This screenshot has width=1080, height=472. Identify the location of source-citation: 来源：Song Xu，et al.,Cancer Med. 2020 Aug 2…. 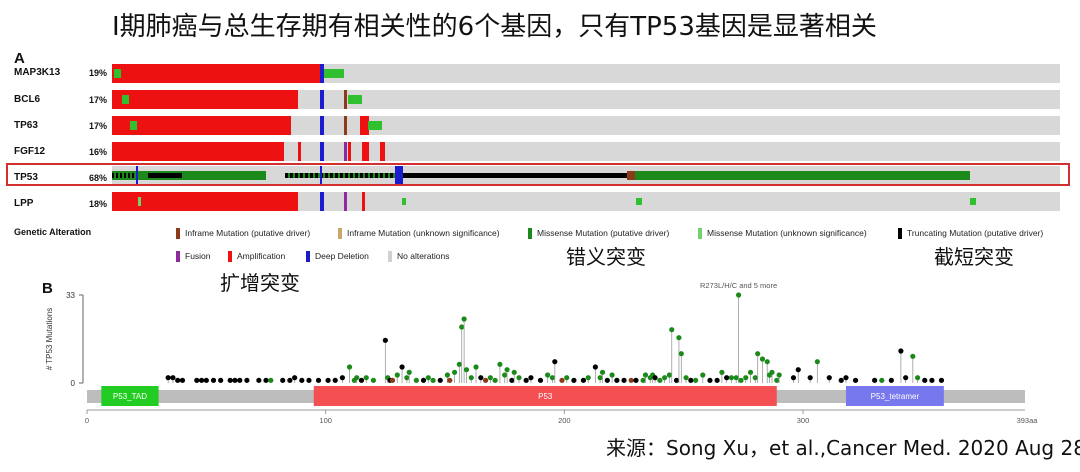
(843, 448).